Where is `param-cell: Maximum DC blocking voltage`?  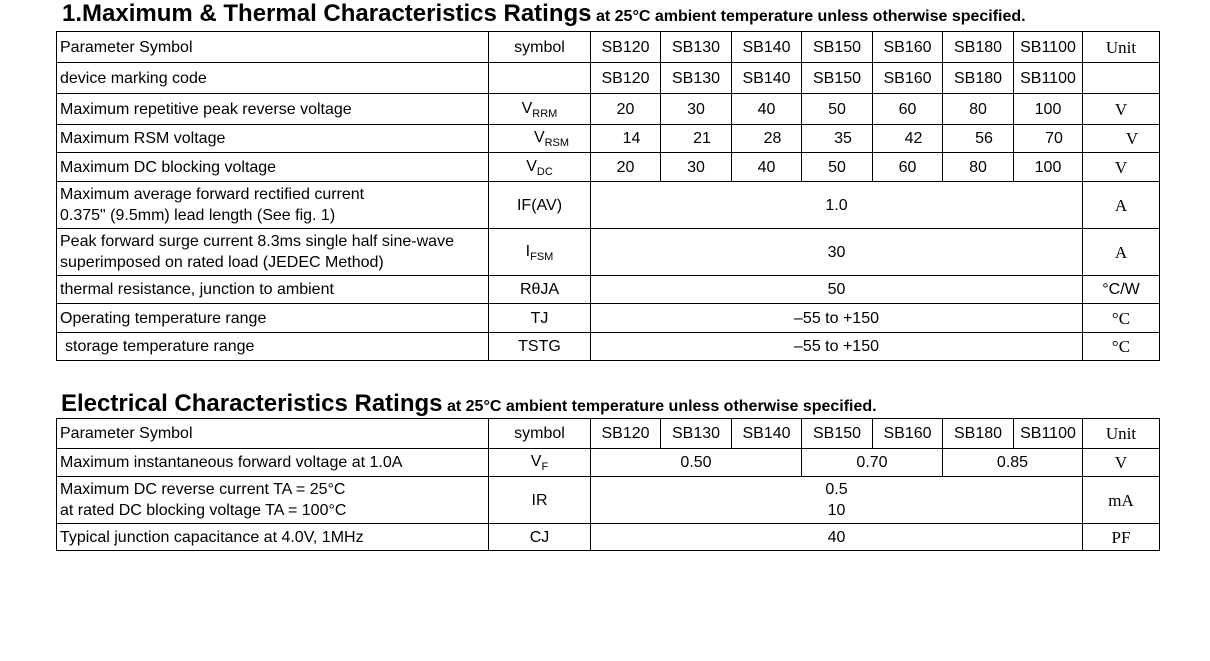
param-cell: Maximum DC blocking voltage is located at coordinates (272, 167).